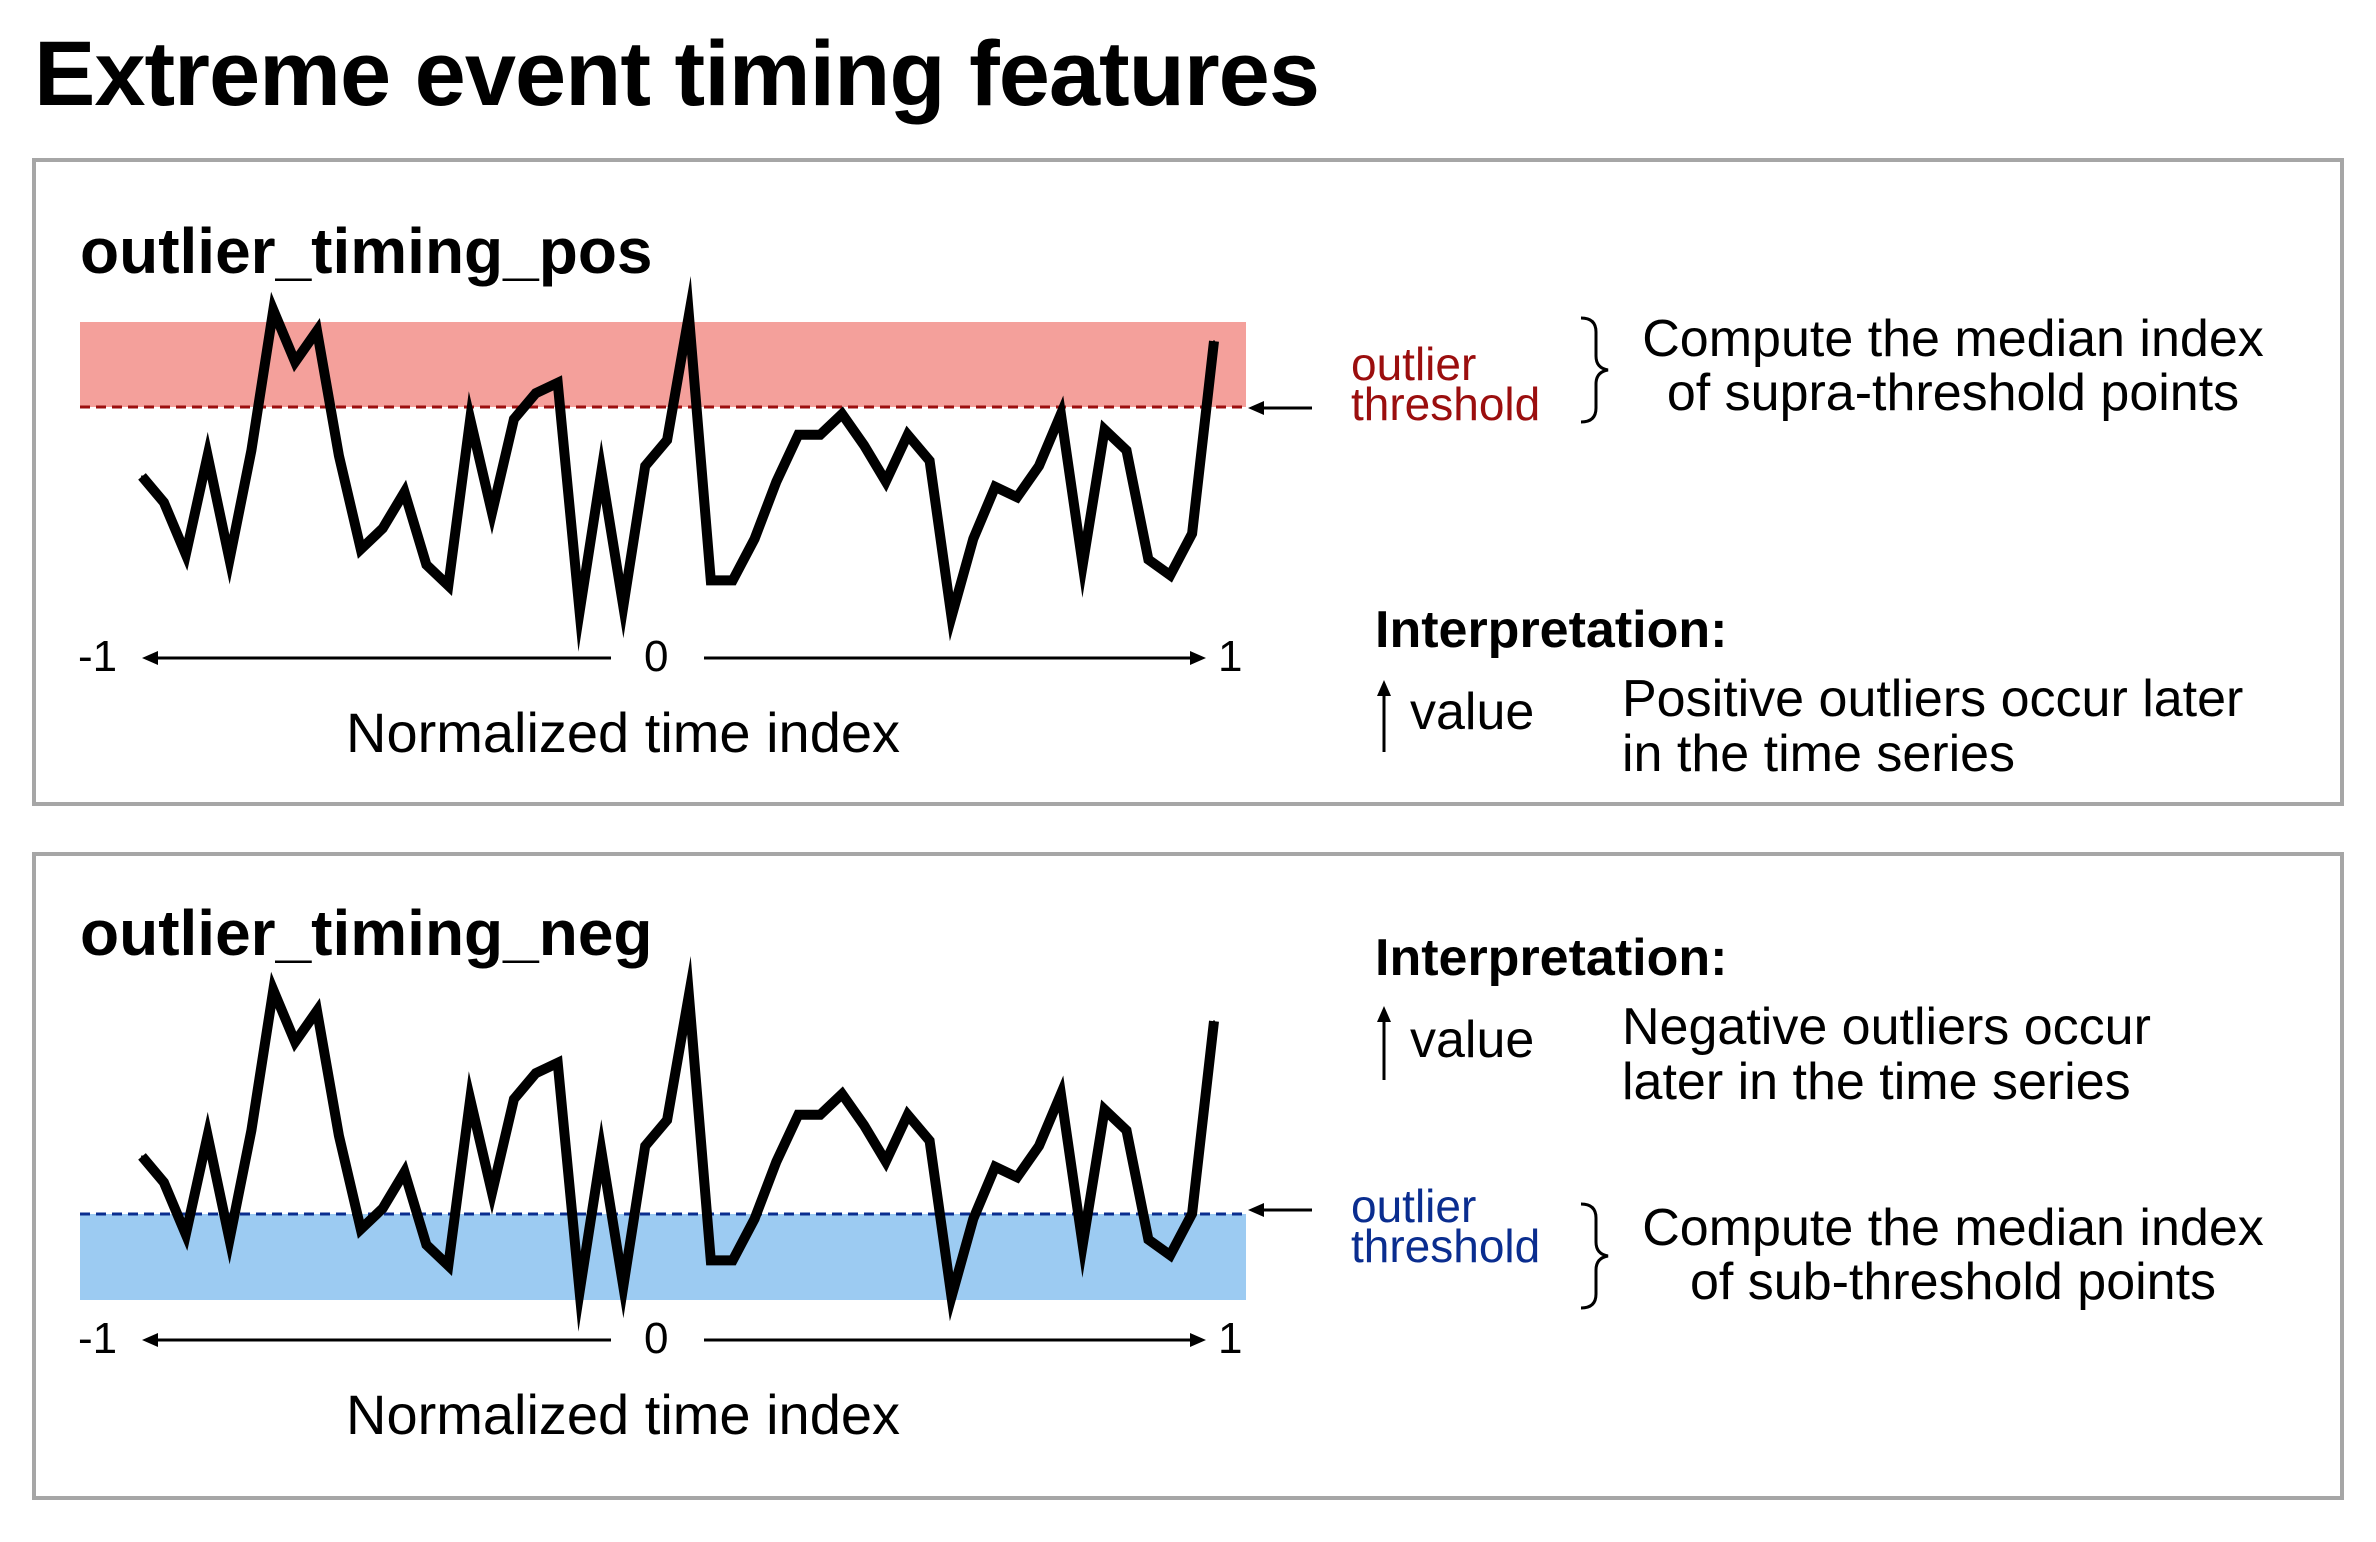  What do you see at coordinates (1933, 699) in the screenshot?
I see `interpretation-line-1: Positive outliers occur later` at bounding box center [1933, 699].